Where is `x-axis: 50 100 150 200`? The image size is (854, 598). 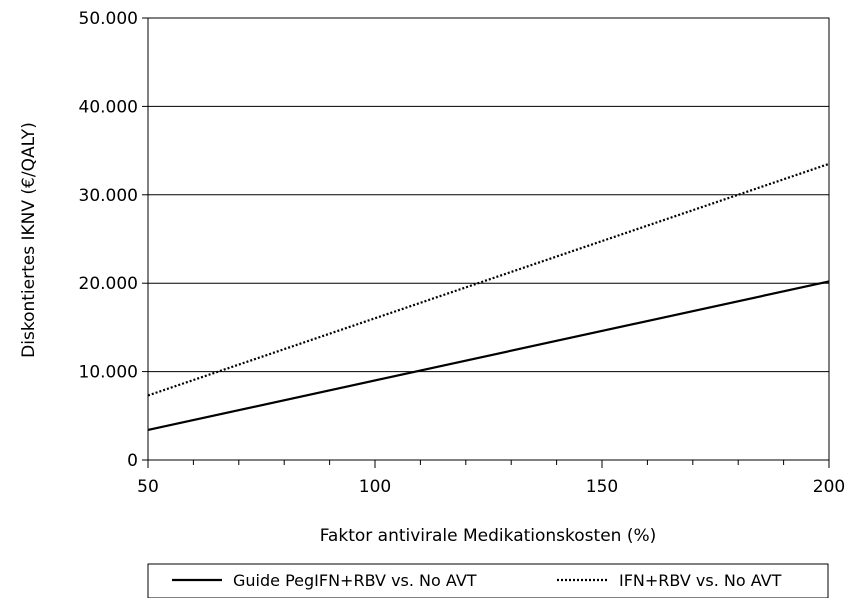 x-axis: 50 100 150 200 is located at coordinates (491, 478).